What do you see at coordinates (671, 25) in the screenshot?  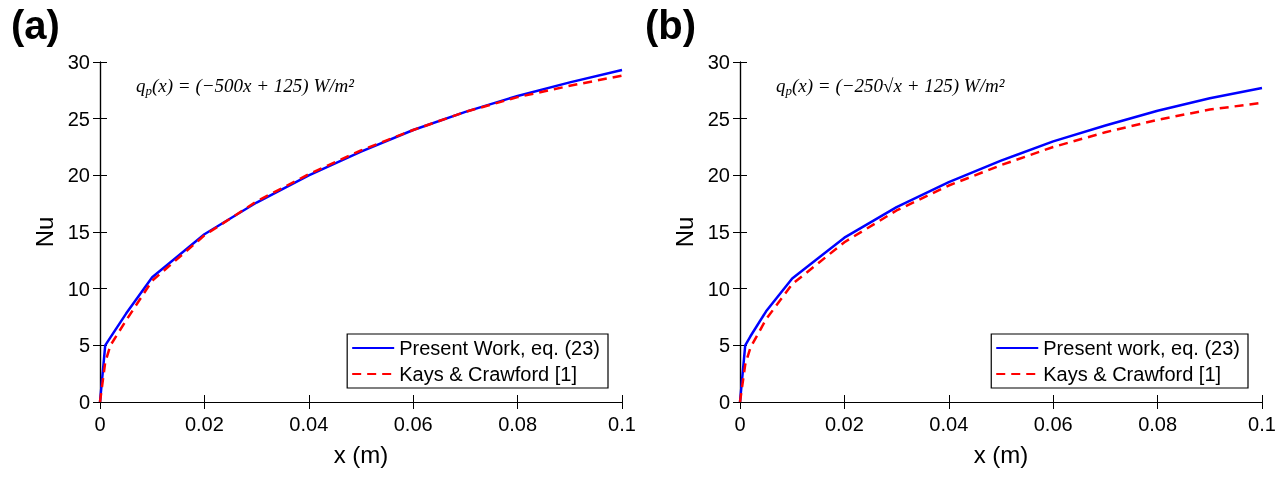 I see `chart-title: (b)` at bounding box center [671, 25].